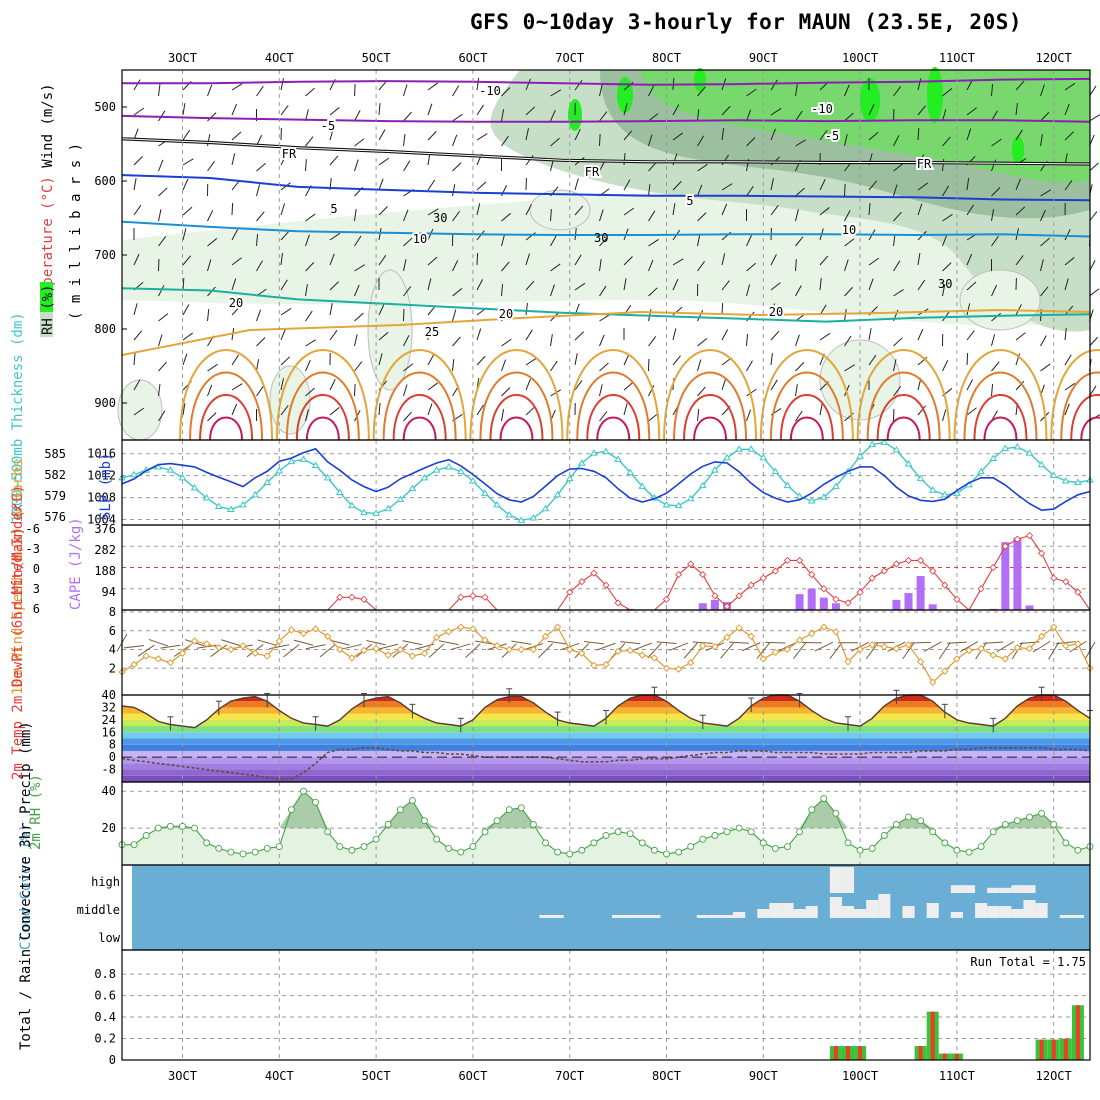 The image size is (1100, 1100). What do you see at coordinates (109, 707) in the screenshot?
I see `temp-tick: 32` at bounding box center [109, 707].